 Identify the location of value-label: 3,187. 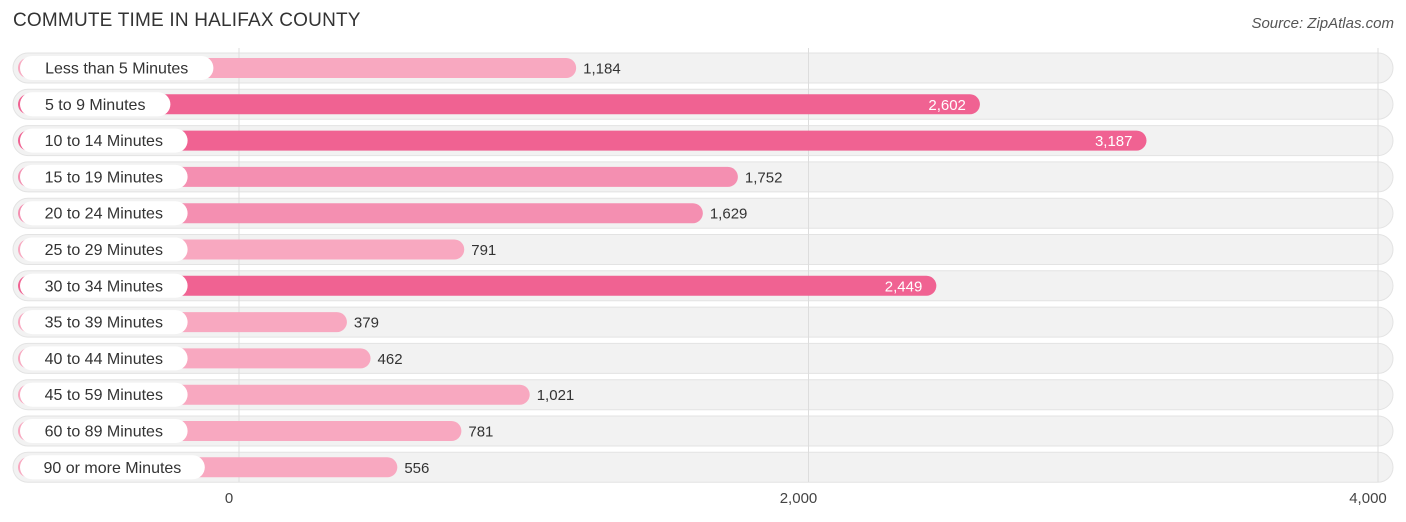
(1114, 141).